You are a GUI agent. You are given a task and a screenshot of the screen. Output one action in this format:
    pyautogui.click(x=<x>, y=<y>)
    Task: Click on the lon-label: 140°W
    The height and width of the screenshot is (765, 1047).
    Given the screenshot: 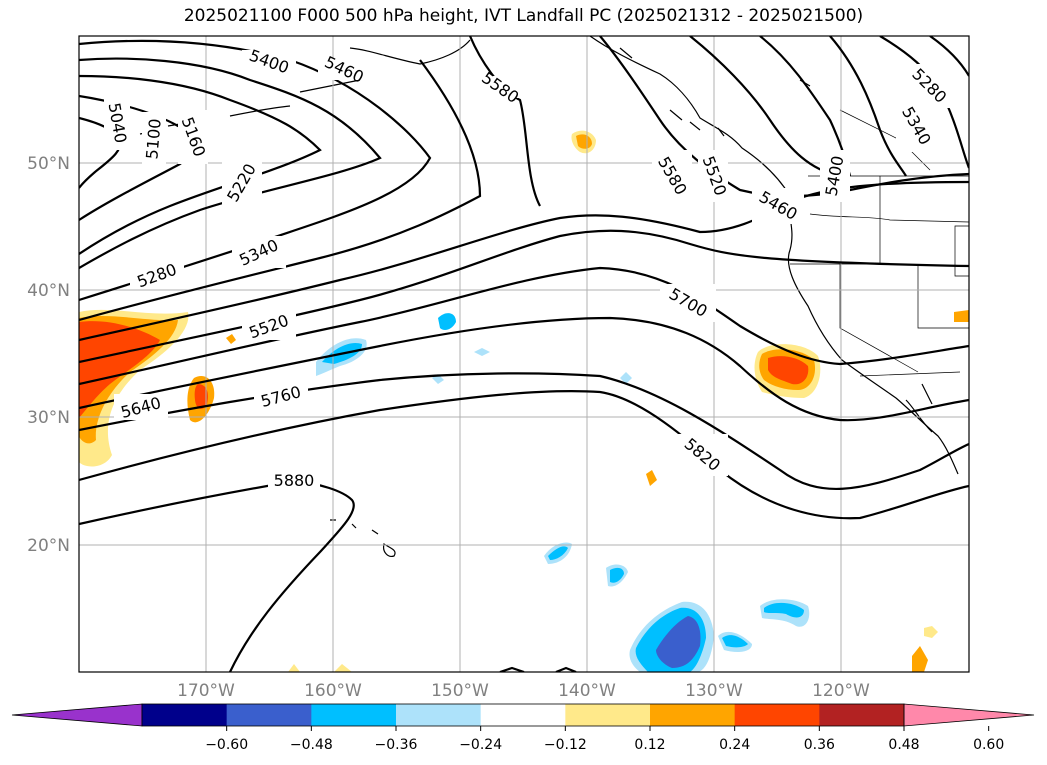 What is the action you would take?
    pyautogui.click(x=587, y=691)
    